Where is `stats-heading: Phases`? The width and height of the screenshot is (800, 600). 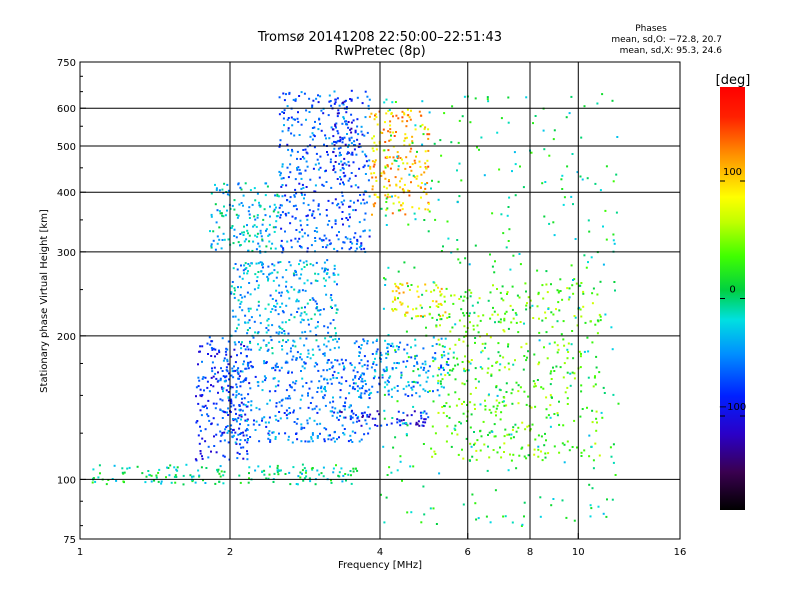
stats-heading: Phases is located at coordinates (651, 29).